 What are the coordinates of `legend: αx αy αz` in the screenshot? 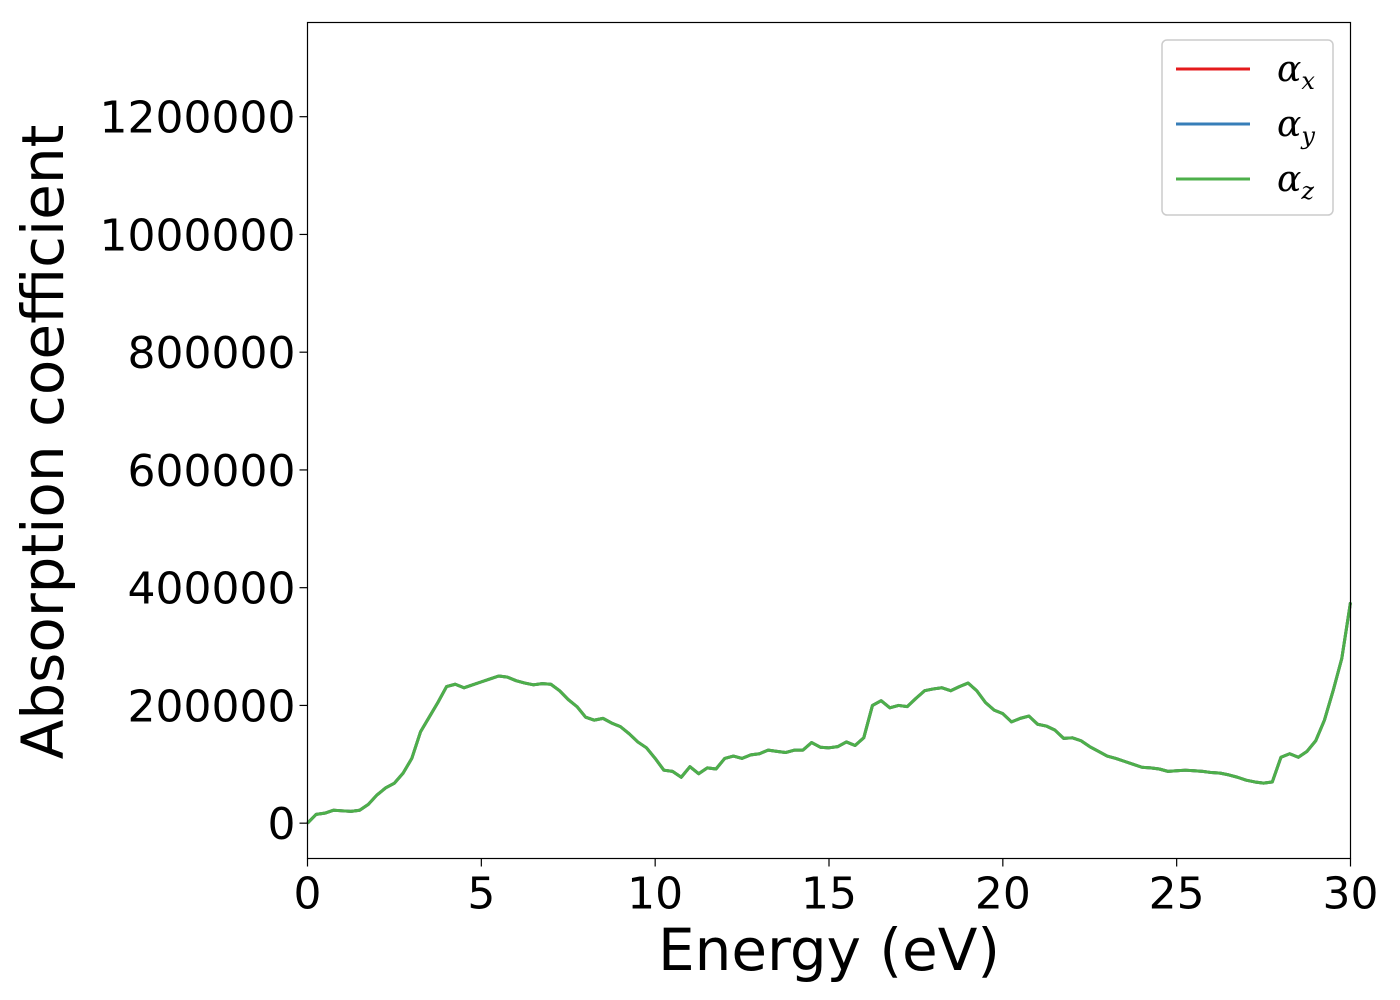 It's located at (1247, 127).